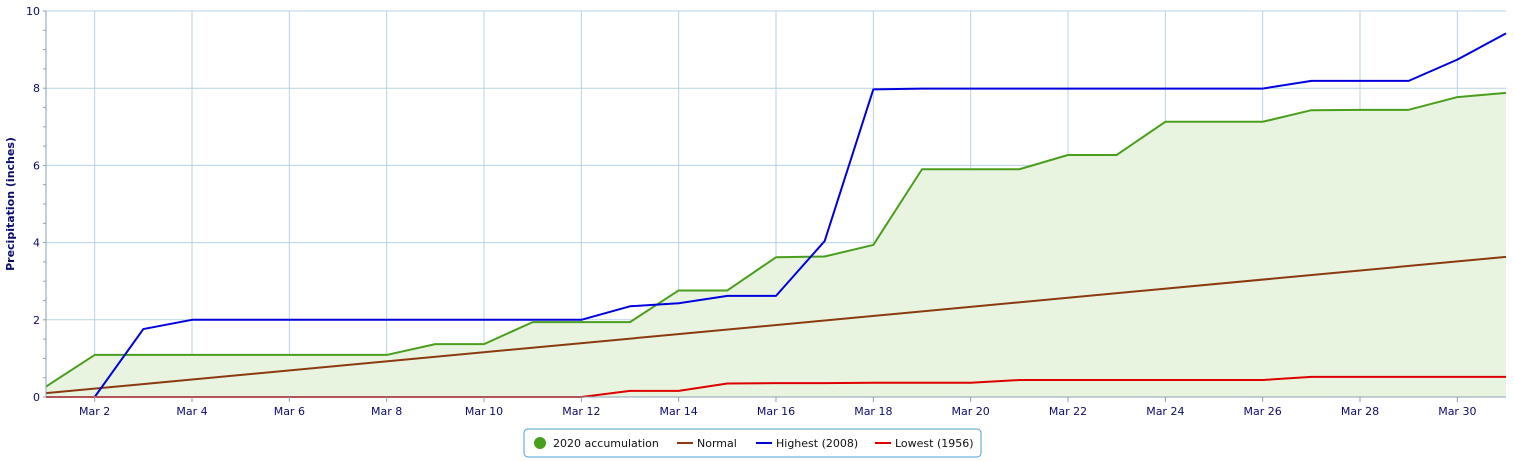 This screenshot has width=1514, height=461. I want to click on x-tick-label: Mar 10, so click(484, 411).